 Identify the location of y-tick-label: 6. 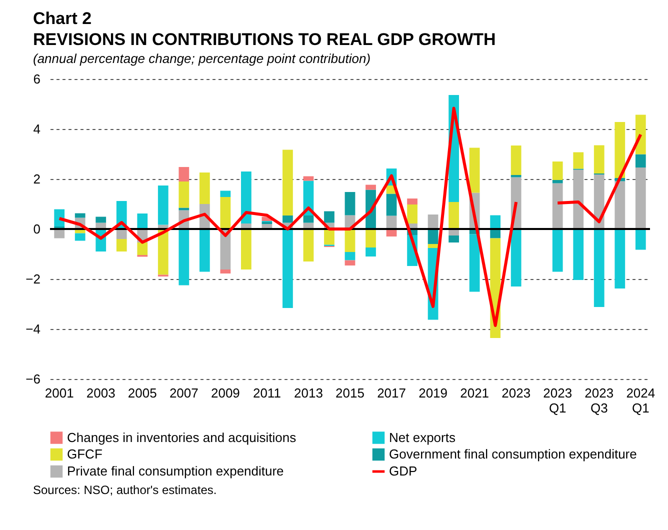
(36, 79).